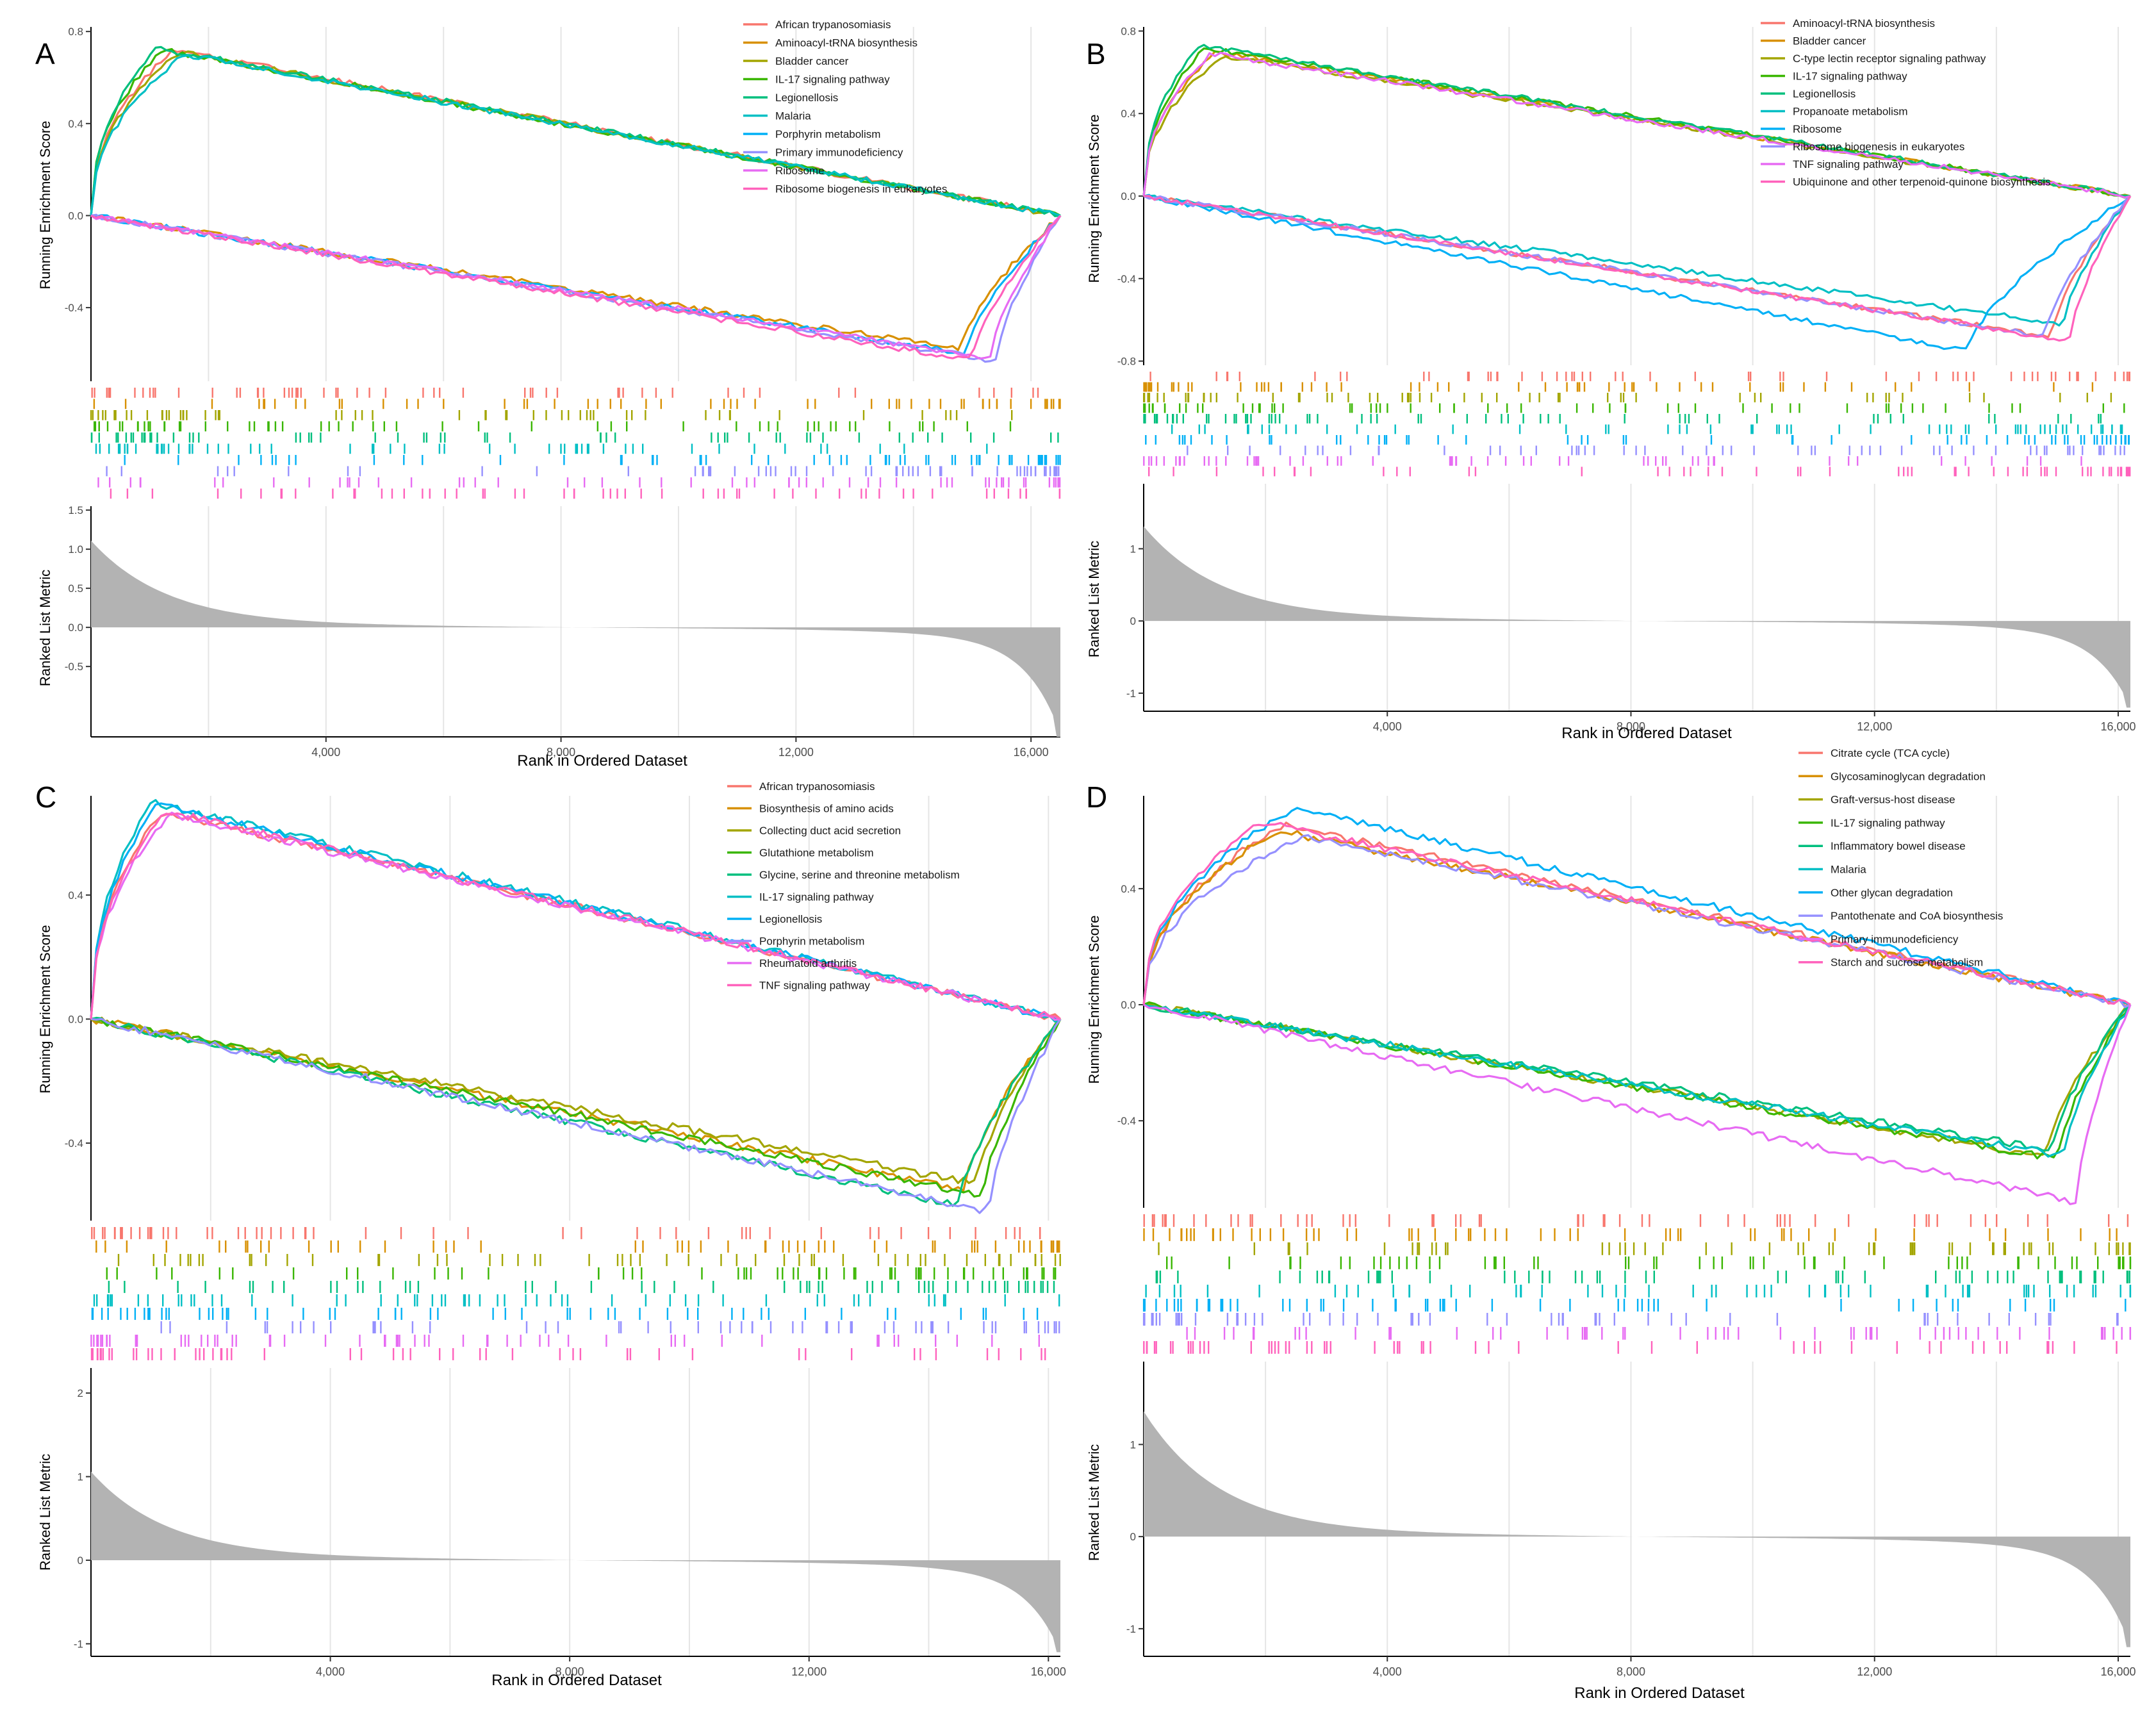  Describe the element at coordinates (1096, 54) in the screenshot. I see `panel-letter: B` at that location.